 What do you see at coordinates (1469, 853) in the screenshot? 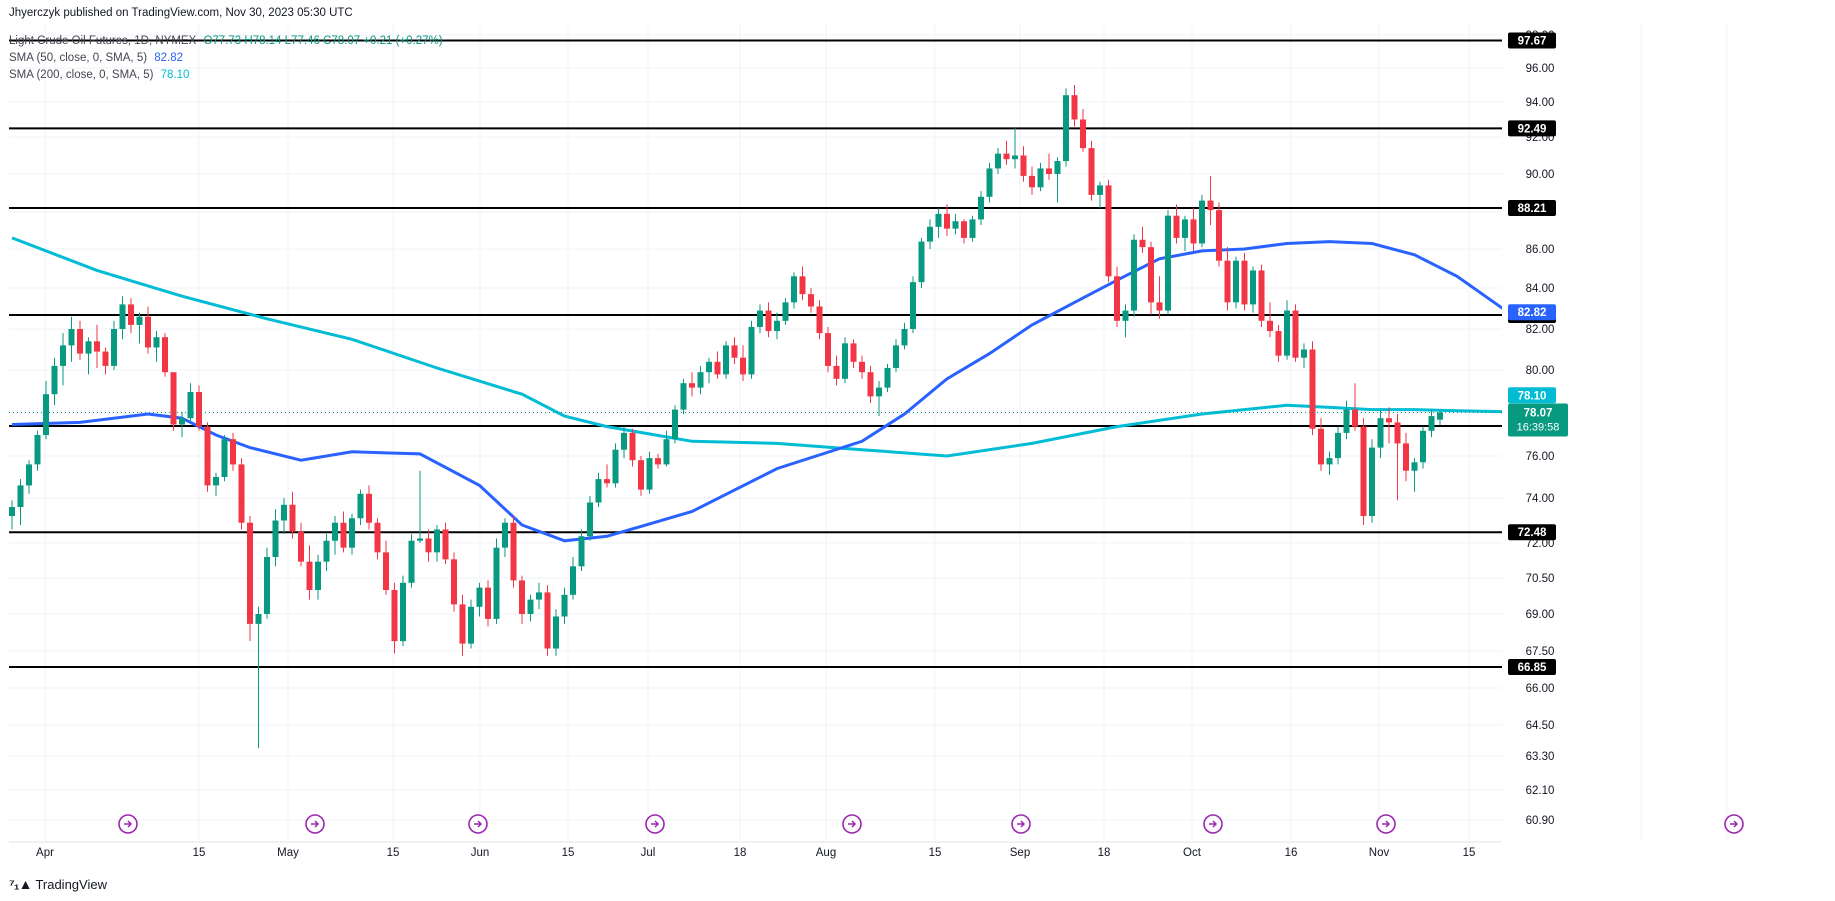
I see `x-tick-15: 15` at bounding box center [1469, 853].